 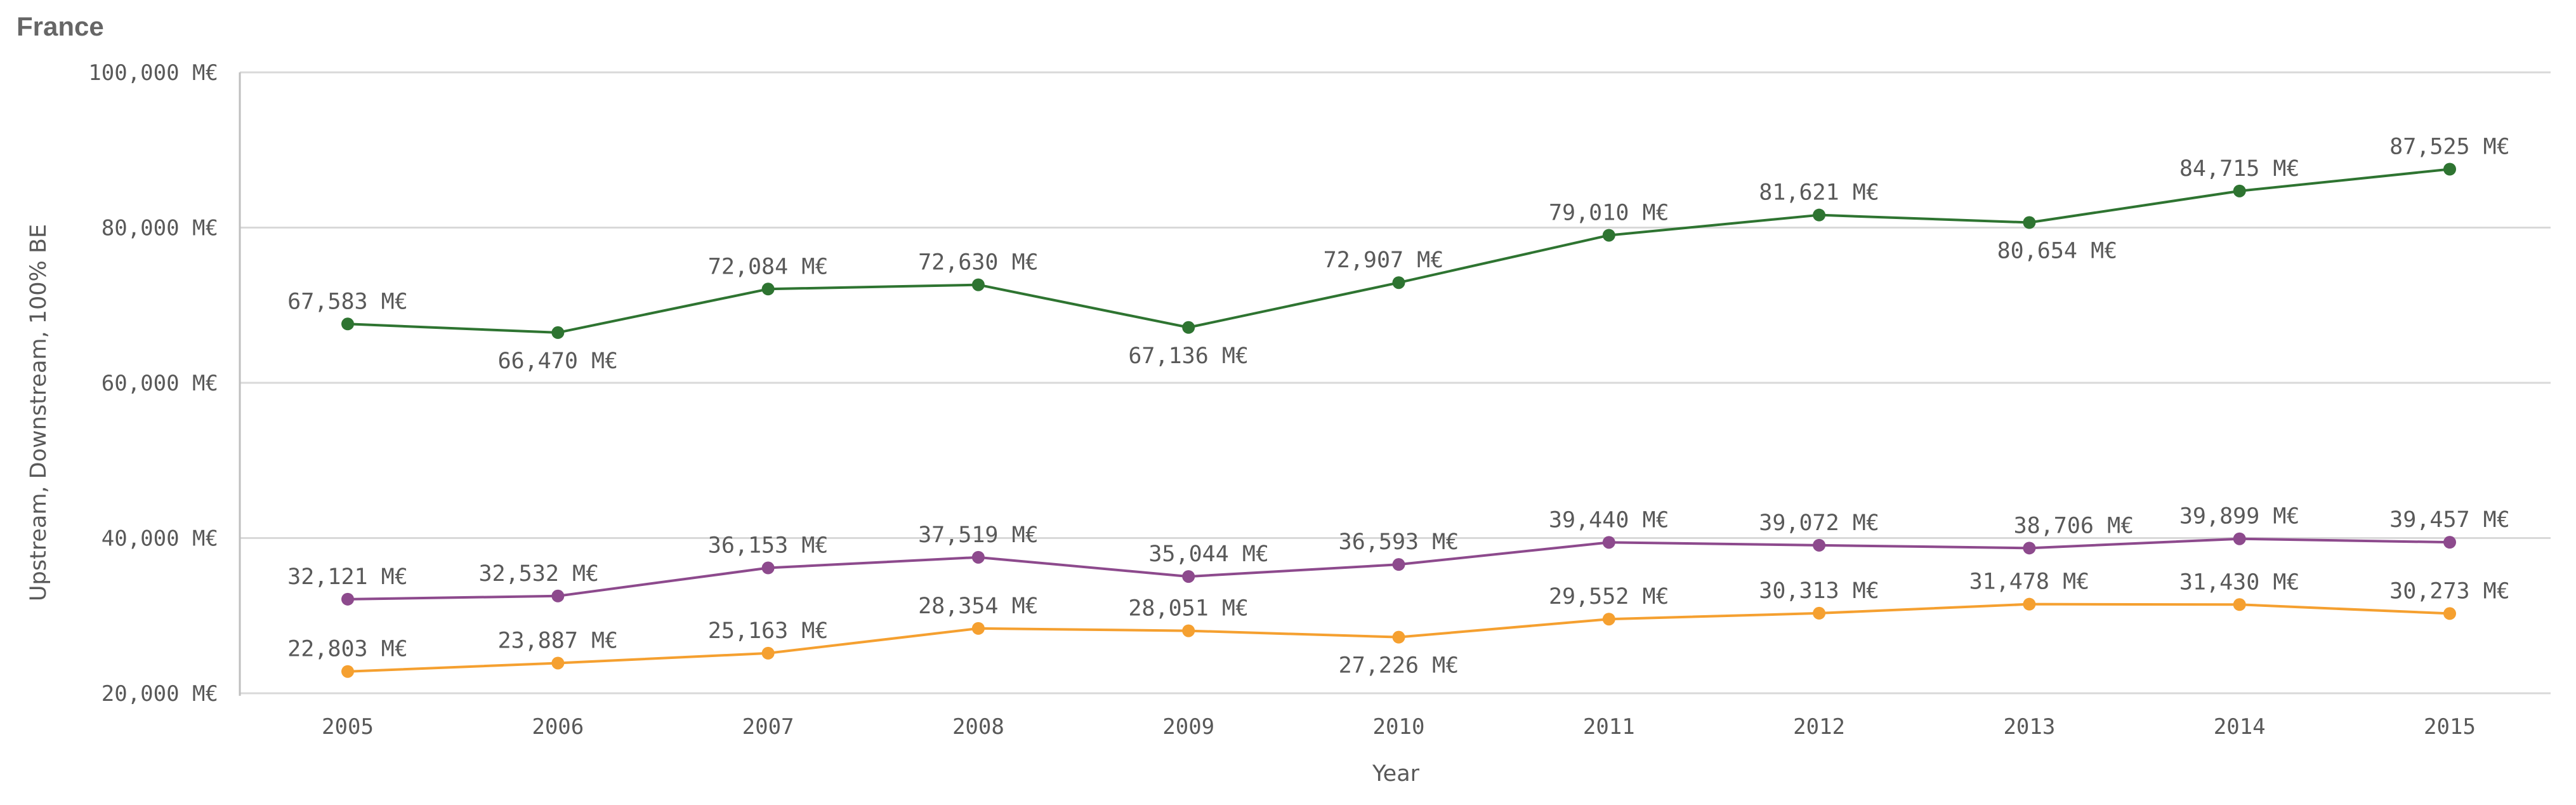 What do you see at coordinates (1396, 774) in the screenshot?
I see `x-axis-title: Year` at bounding box center [1396, 774].